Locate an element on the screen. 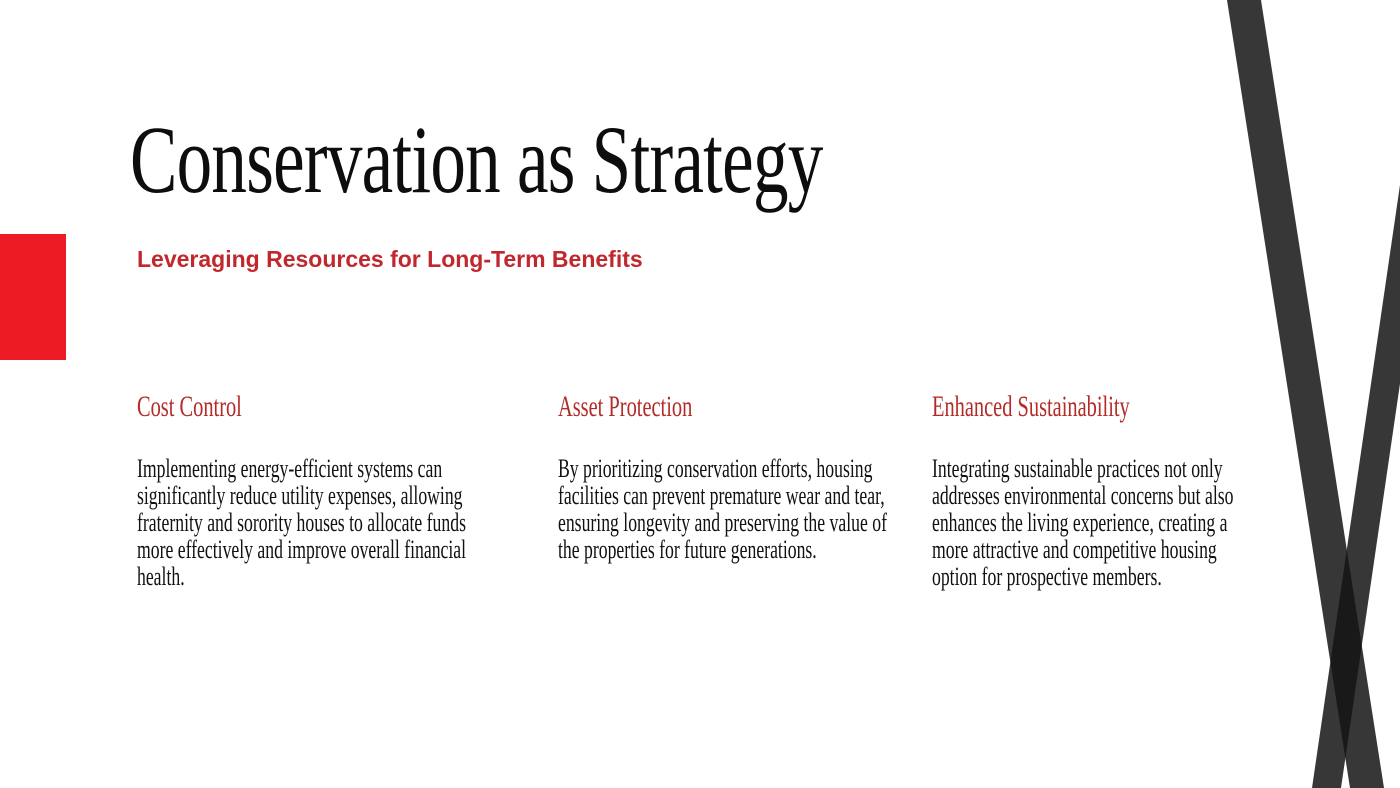 This screenshot has width=1400, height=788. column-heading: Asset Protection is located at coordinates (625, 406).